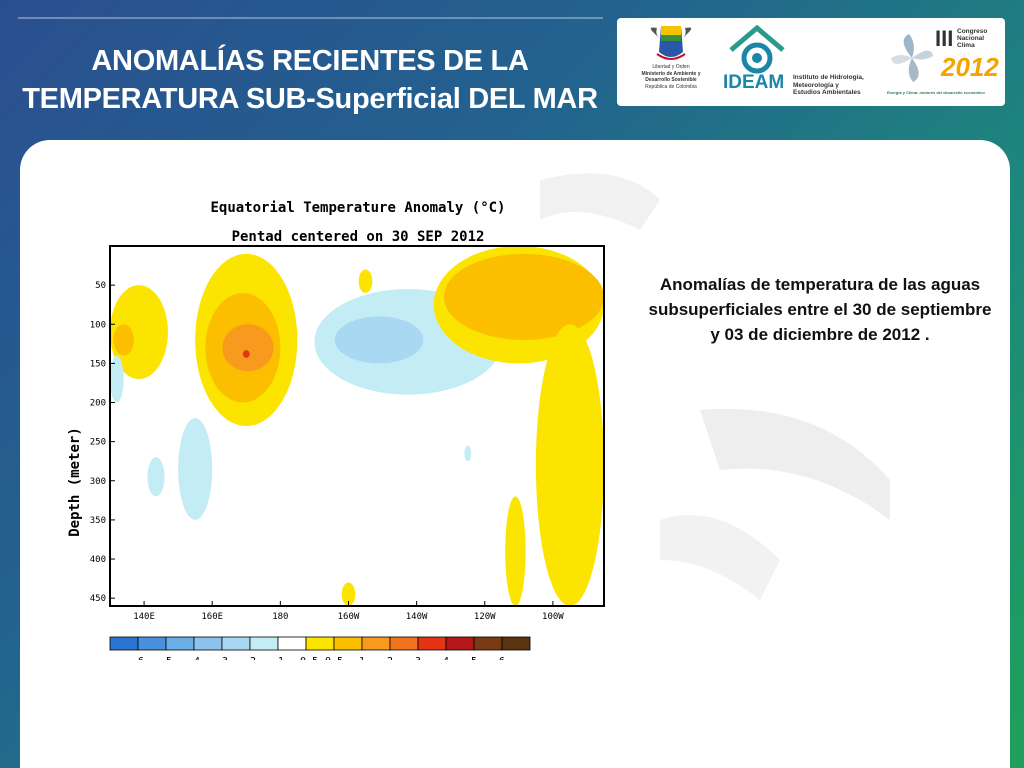  What do you see at coordinates (280, 617) in the screenshot?
I see `x-tick-label: 180` at bounding box center [280, 617].